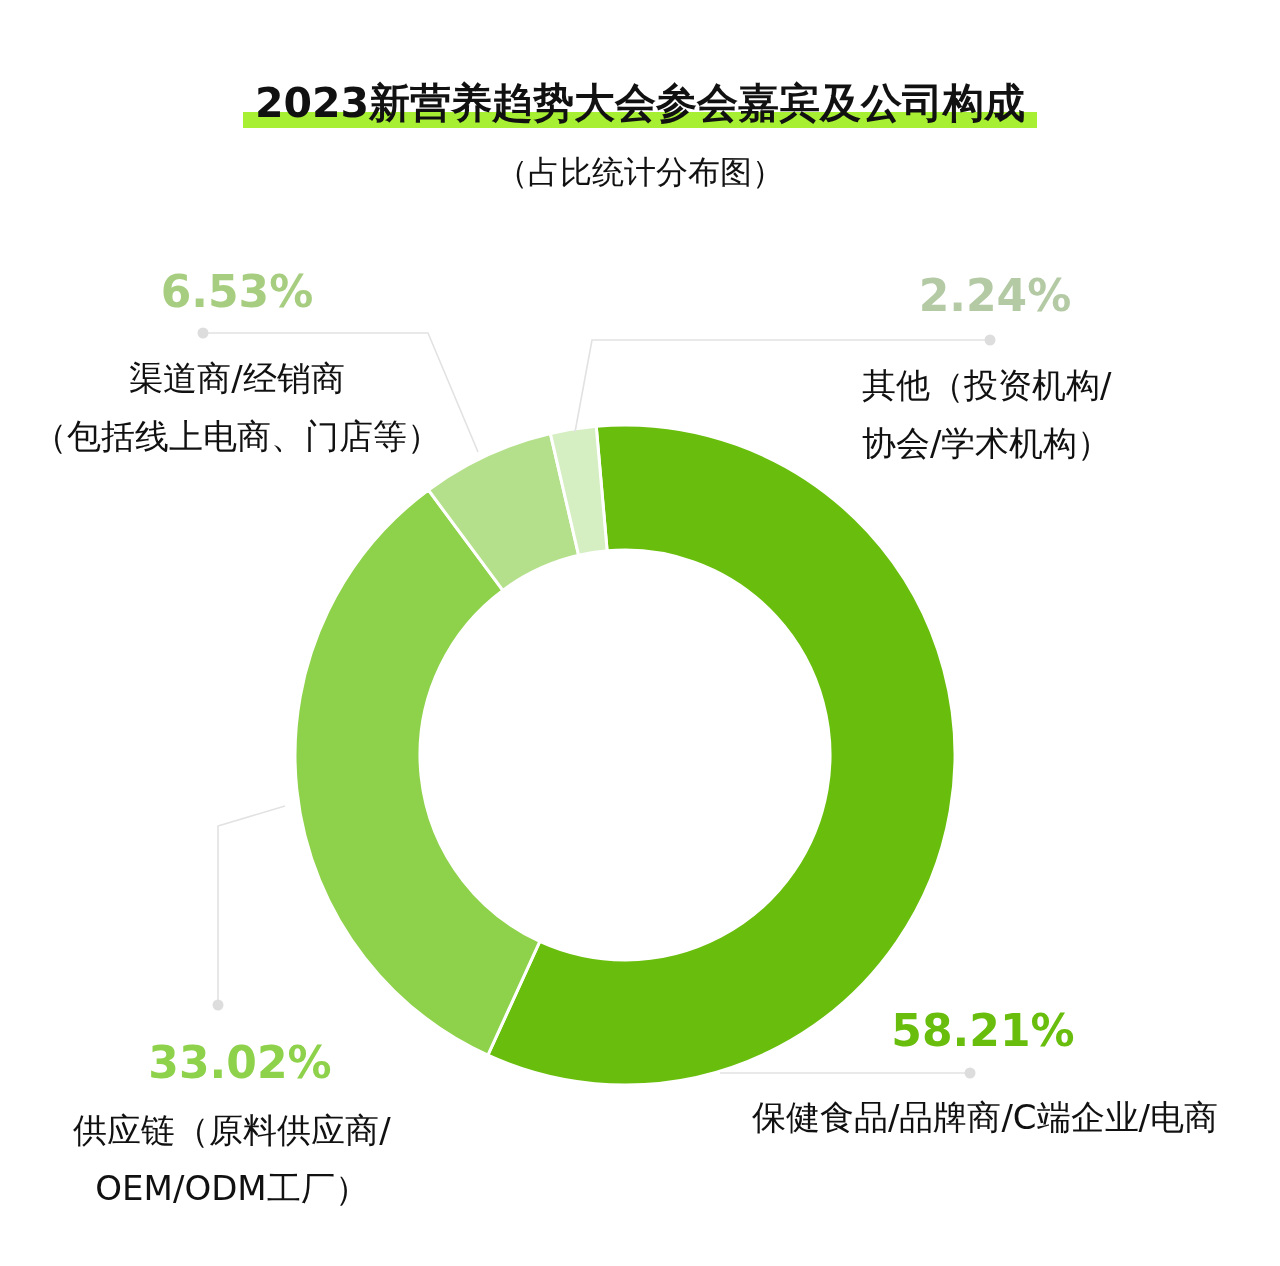  Describe the element at coordinates (987, 414) in the screenshot. I see `slice-label: 其他（投资机构/协会/学术机构）` at that location.